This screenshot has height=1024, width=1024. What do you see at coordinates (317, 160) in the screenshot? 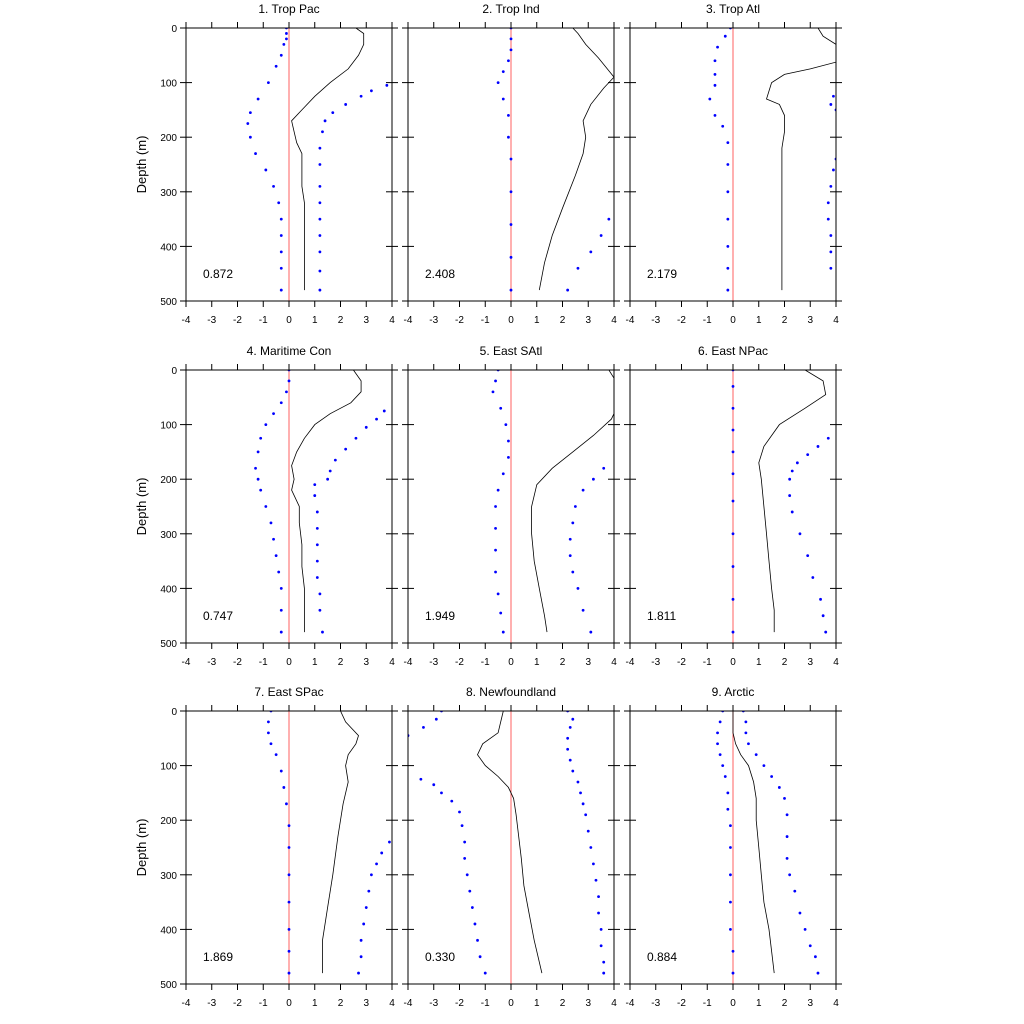
I see `panel-marks` at bounding box center [317, 160].